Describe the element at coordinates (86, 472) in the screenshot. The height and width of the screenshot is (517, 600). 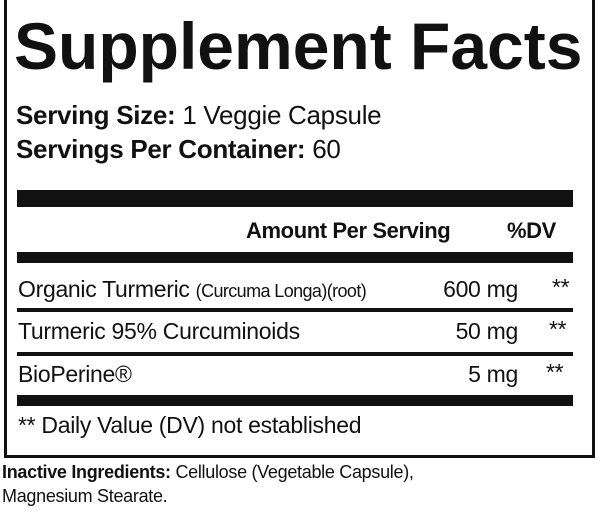
I see `inactive-label: Inactive Ingredients:` at that location.